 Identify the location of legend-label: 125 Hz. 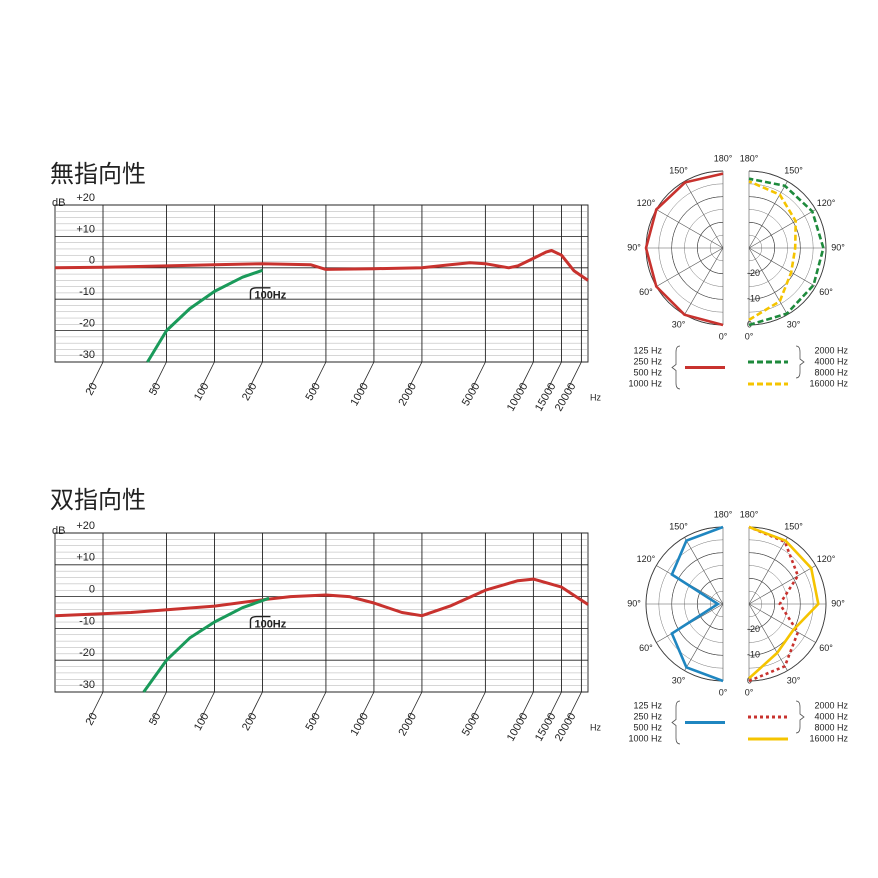
(647, 350).